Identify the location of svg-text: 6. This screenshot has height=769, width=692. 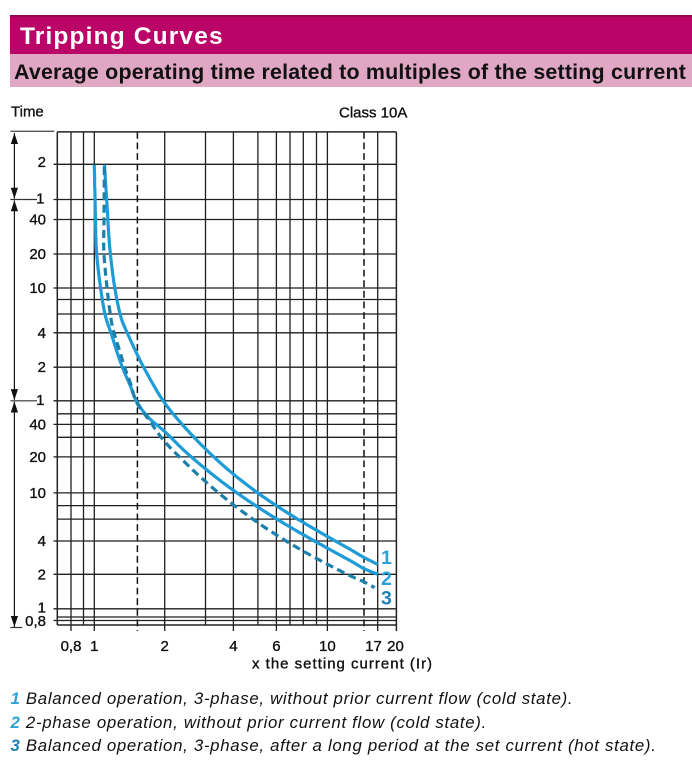
(276, 646).